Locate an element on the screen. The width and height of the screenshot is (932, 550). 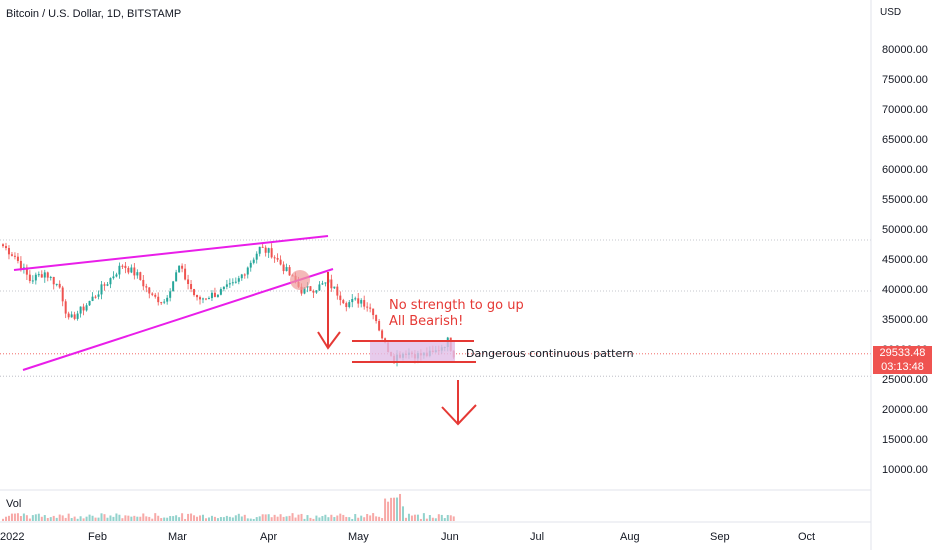
x-tick-label: Sep is located at coordinates (720, 537).